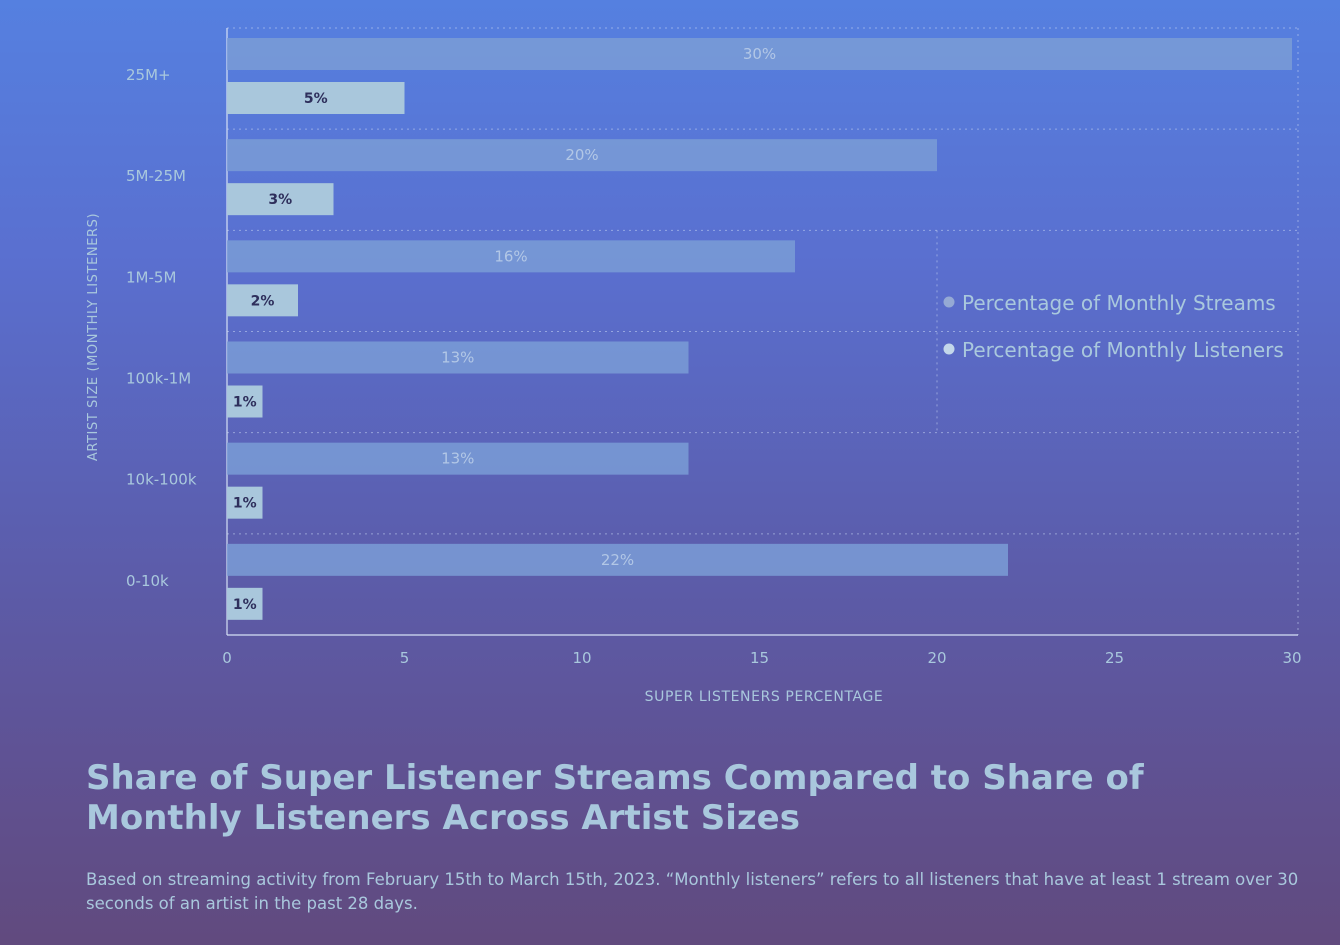 The image size is (1340, 945). I want to click on y-category-label: 10k-100k, so click(161, 480).